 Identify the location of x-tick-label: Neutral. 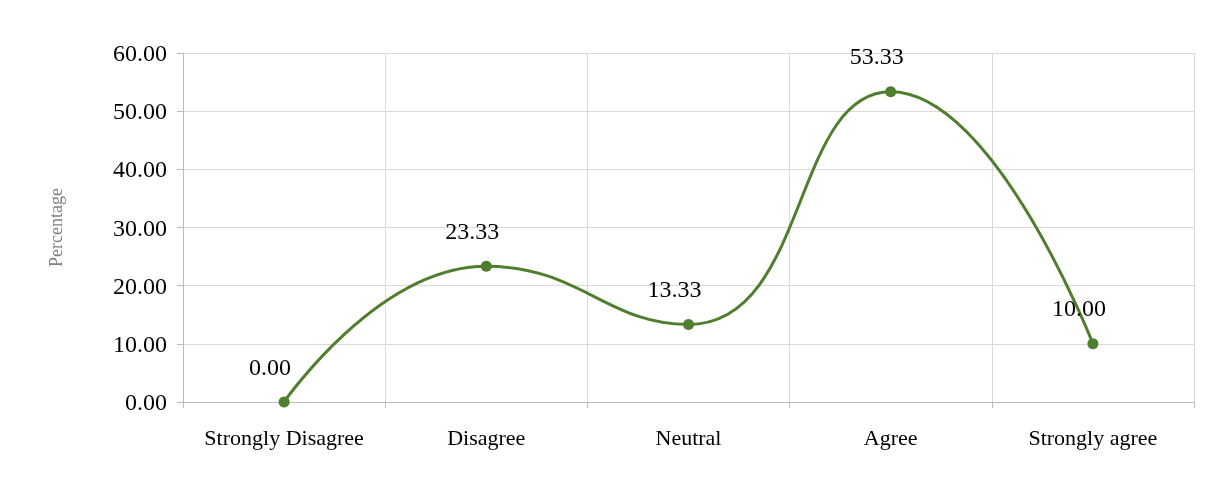
(688, 437).